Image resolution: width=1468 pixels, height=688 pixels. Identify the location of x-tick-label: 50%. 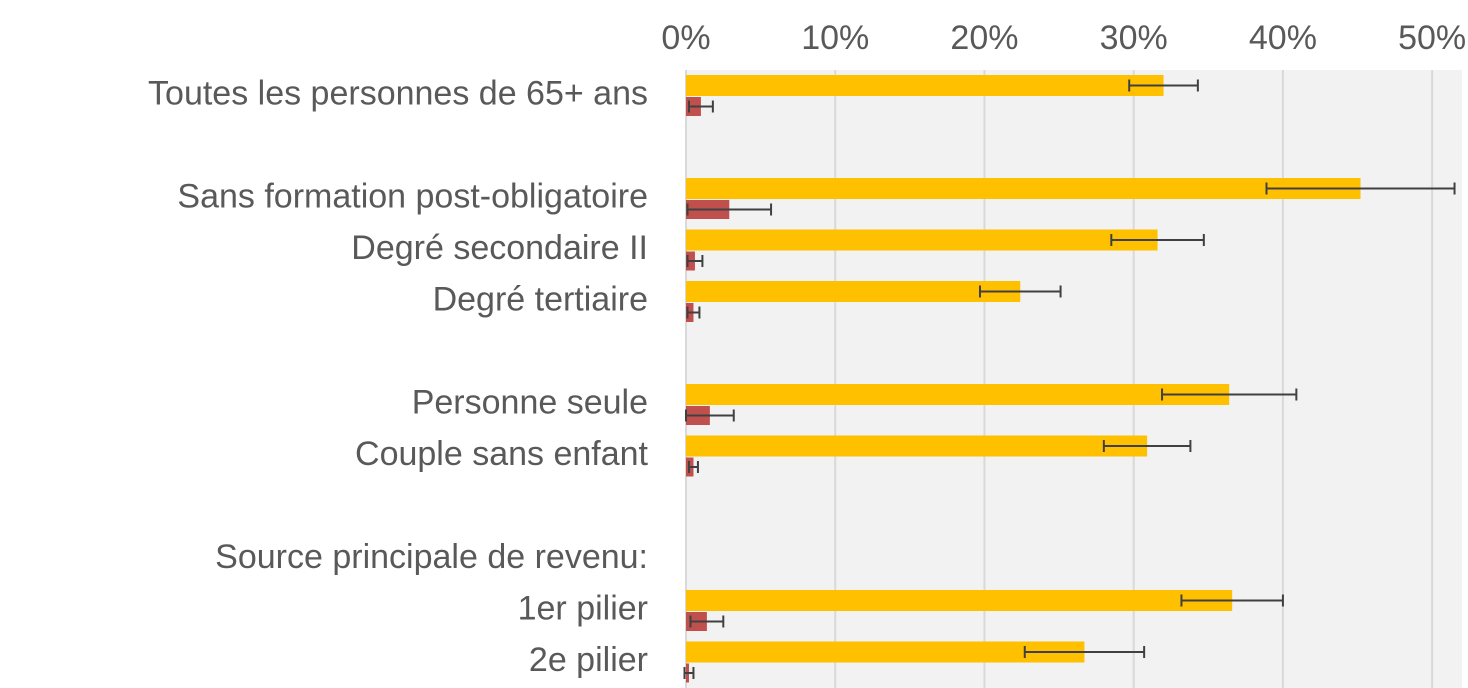
(1432, 38).